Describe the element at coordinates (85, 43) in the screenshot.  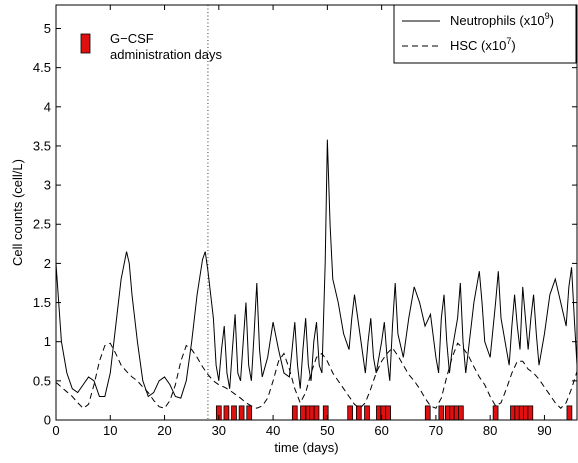
I see `gcsf-legend-swatch` at that location.